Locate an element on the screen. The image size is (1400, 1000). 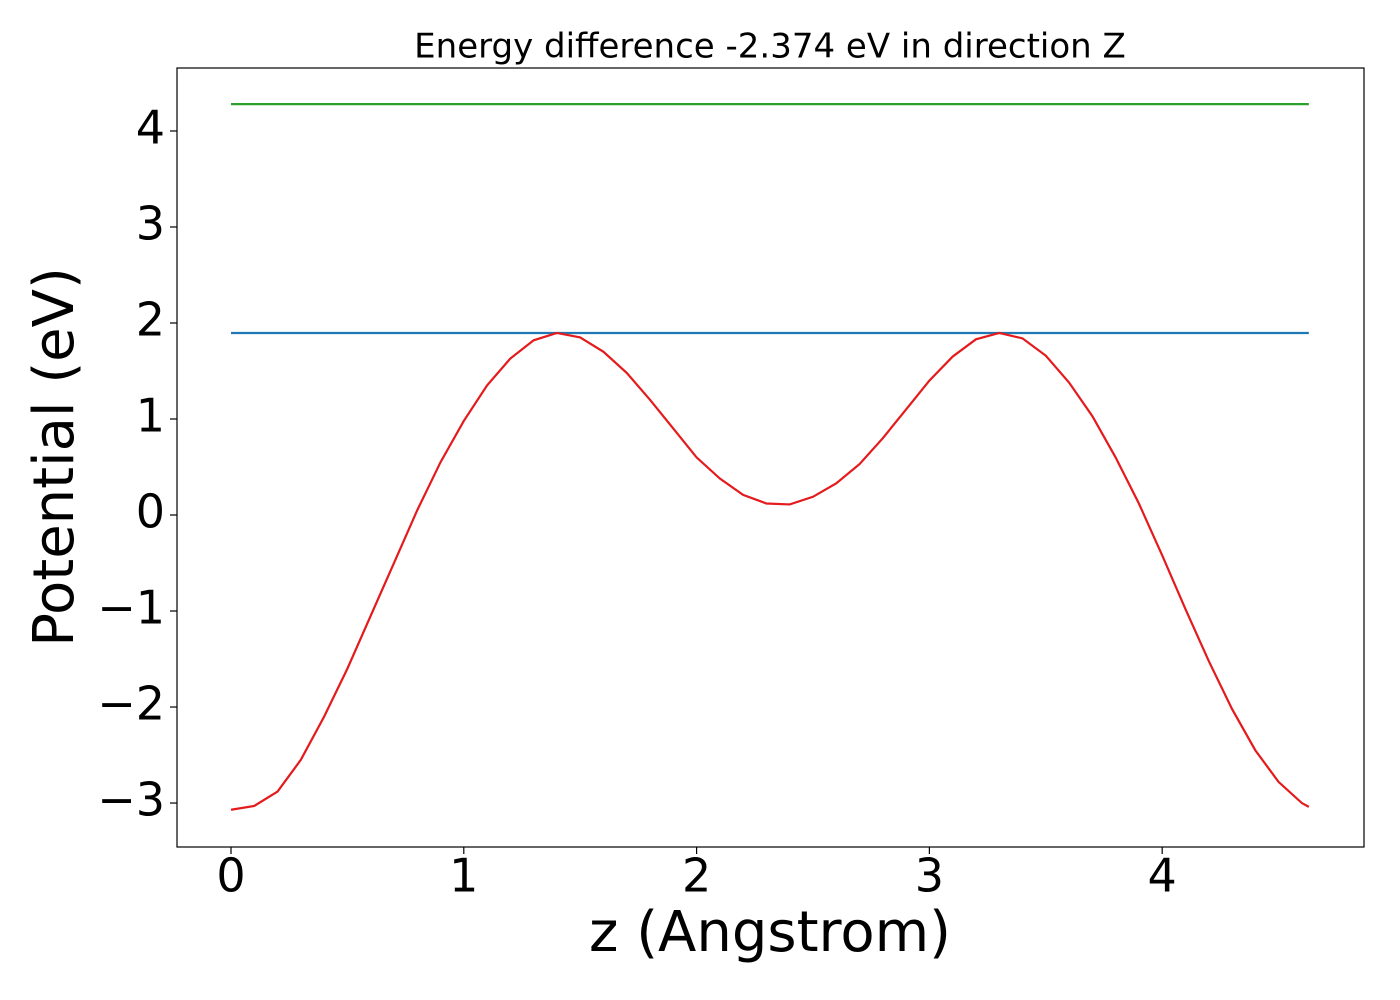
y-tick-label: 1 is located at coordinates (150, 416).